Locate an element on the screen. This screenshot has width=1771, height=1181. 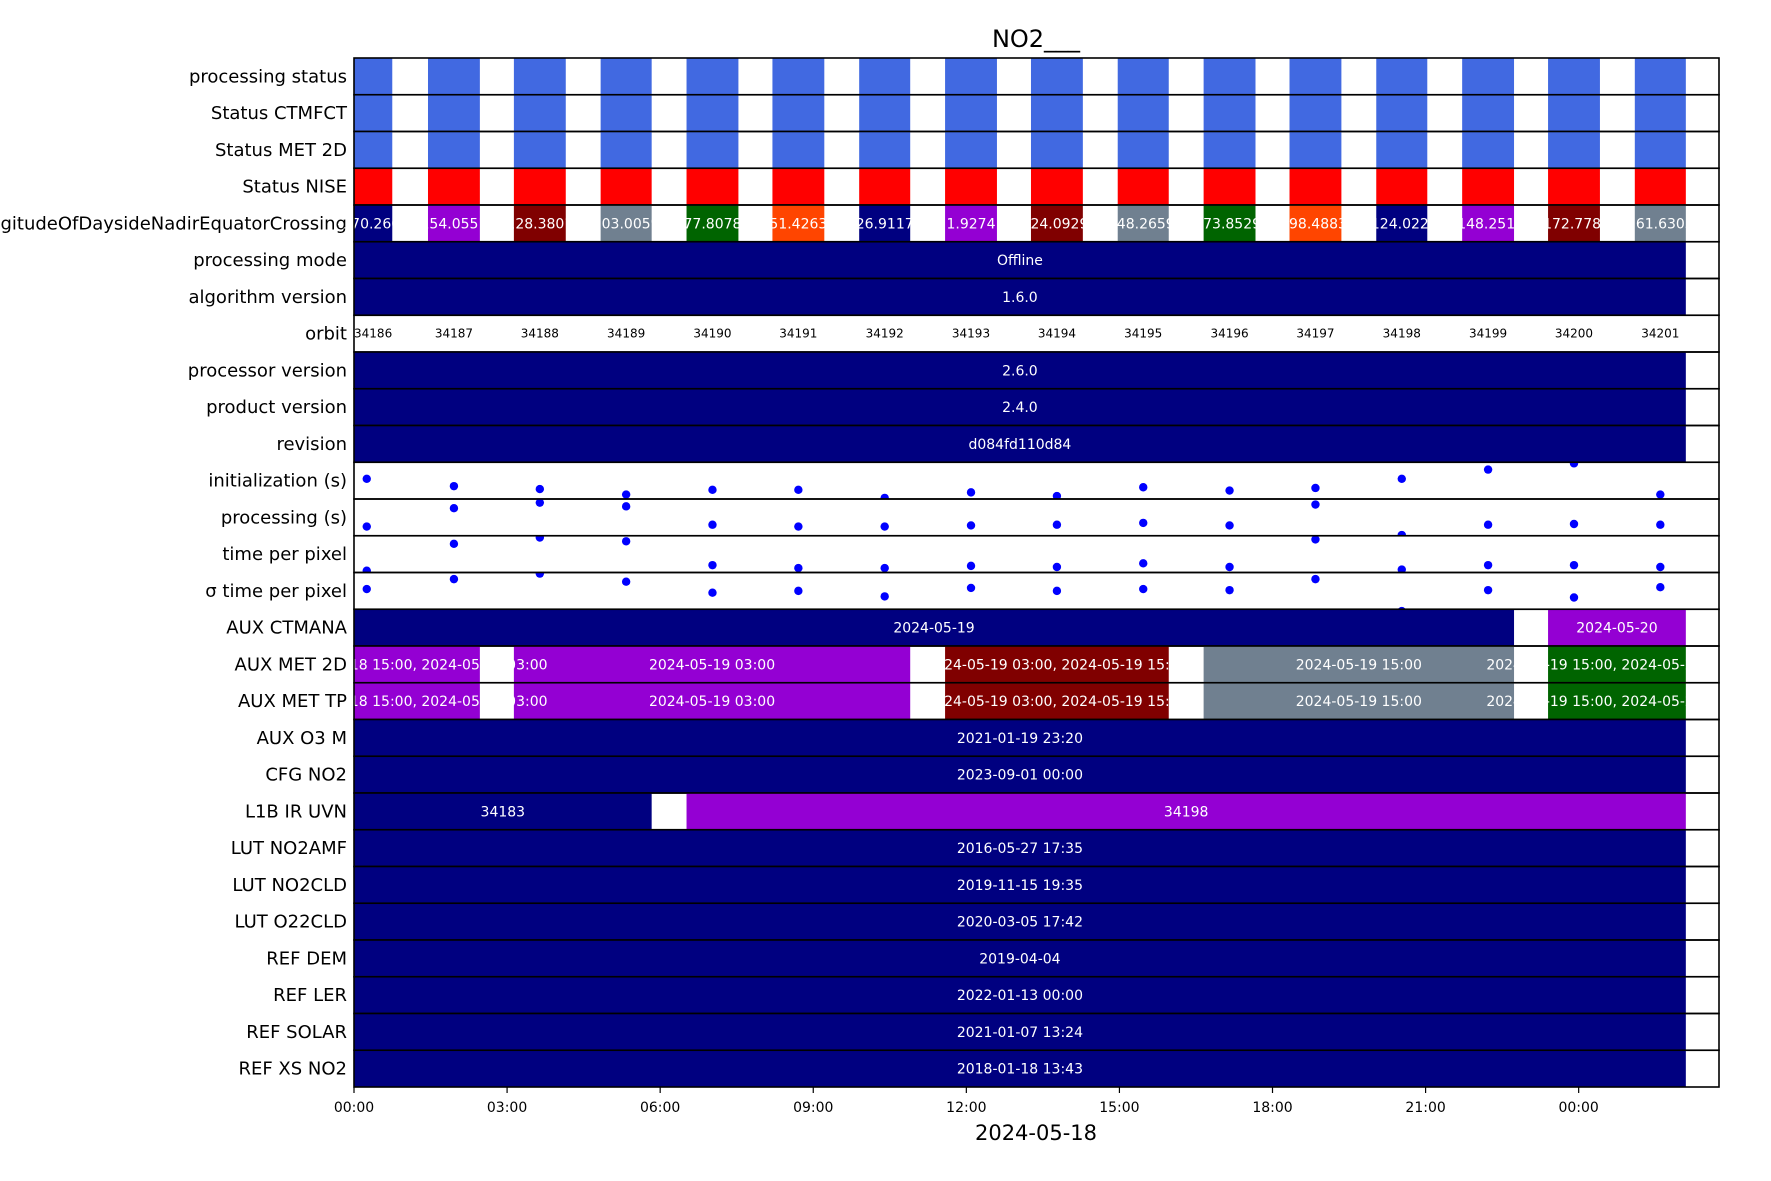
row-3: Status NISE is located at coordinates (981, 186).